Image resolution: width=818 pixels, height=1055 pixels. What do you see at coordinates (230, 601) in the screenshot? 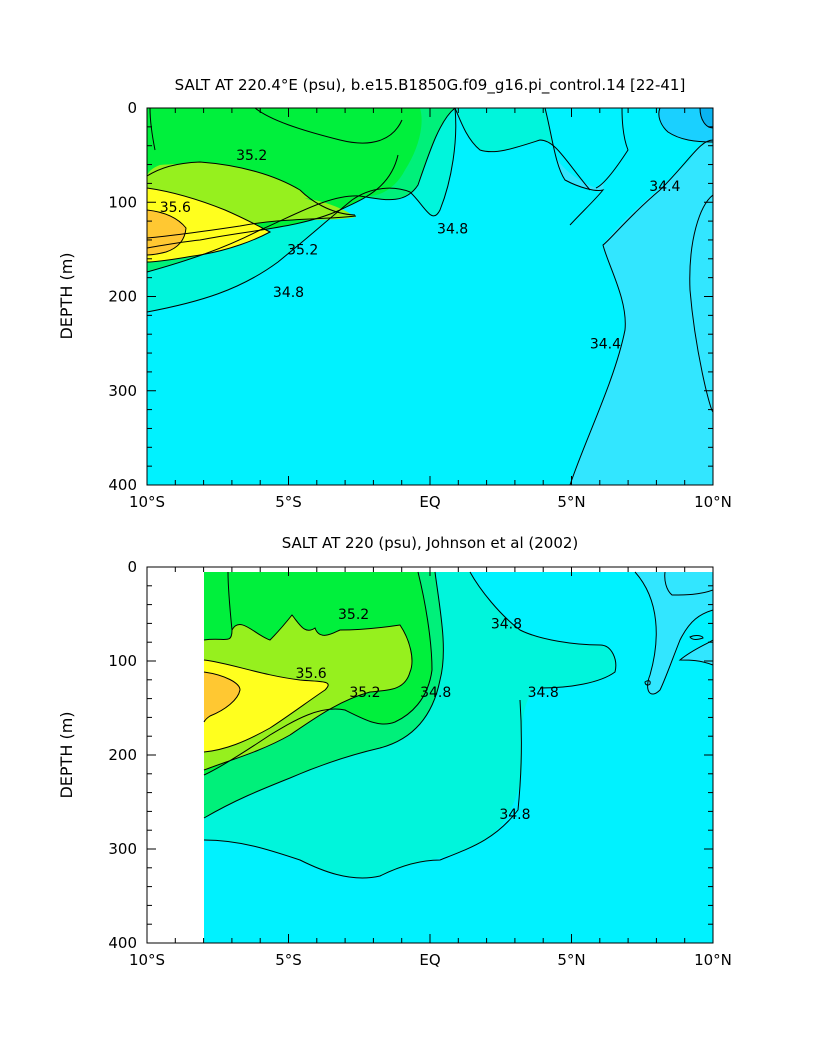
I see `contour-line-35_2-left` at bounding box center [230, 601].